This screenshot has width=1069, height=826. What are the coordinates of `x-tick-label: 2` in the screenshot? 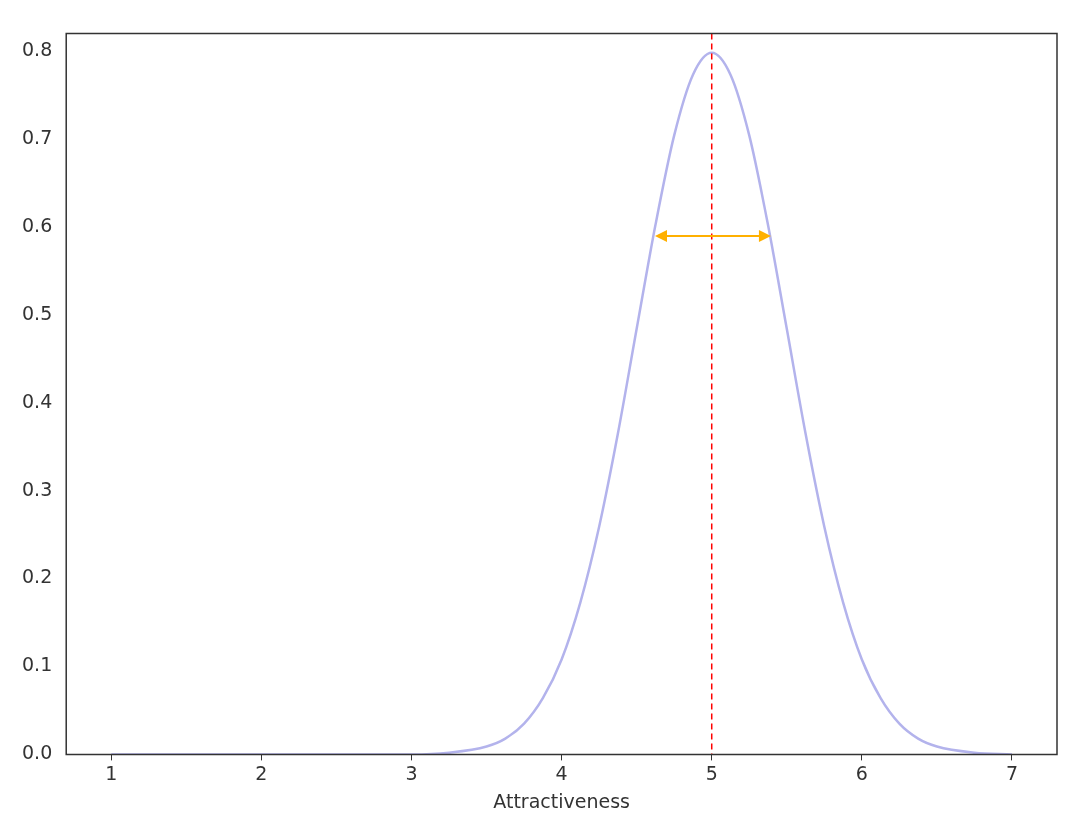 It's located at (261, 772).